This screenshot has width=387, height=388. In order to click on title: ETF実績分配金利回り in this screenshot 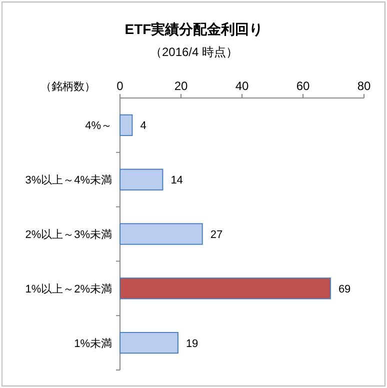, I will do `click(194, 29)`.